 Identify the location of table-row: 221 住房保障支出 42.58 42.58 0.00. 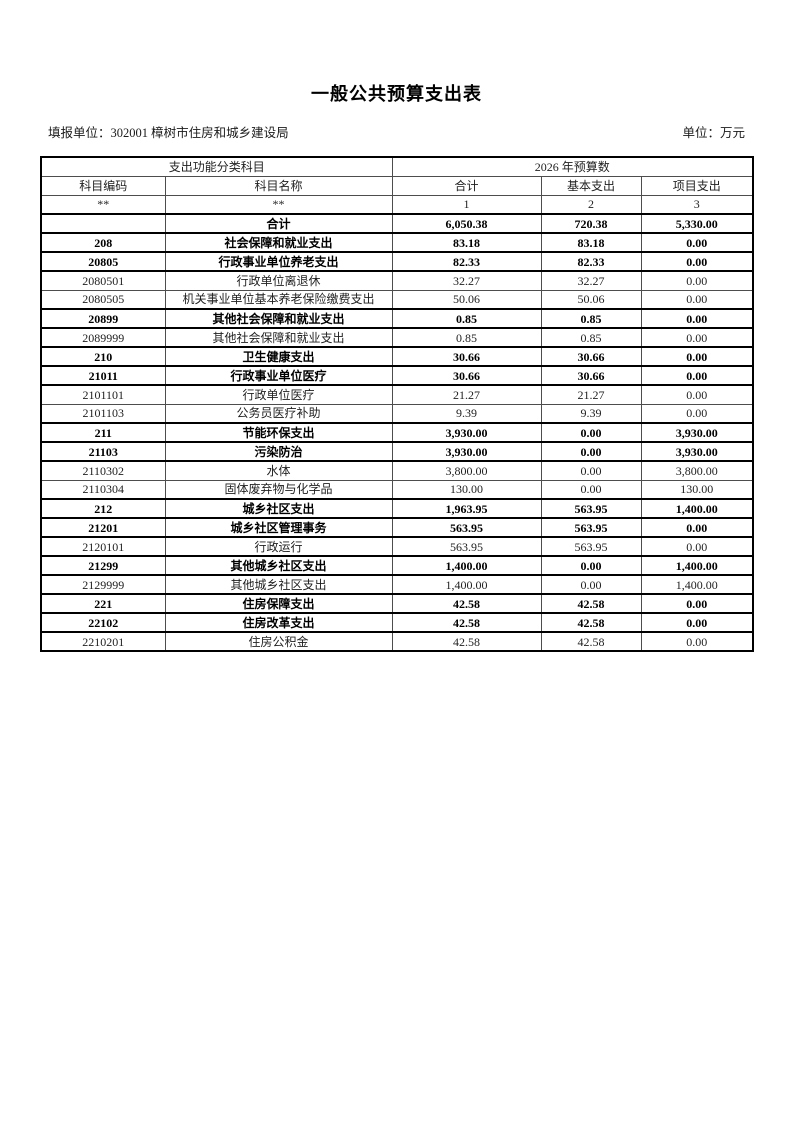
(397, 603).